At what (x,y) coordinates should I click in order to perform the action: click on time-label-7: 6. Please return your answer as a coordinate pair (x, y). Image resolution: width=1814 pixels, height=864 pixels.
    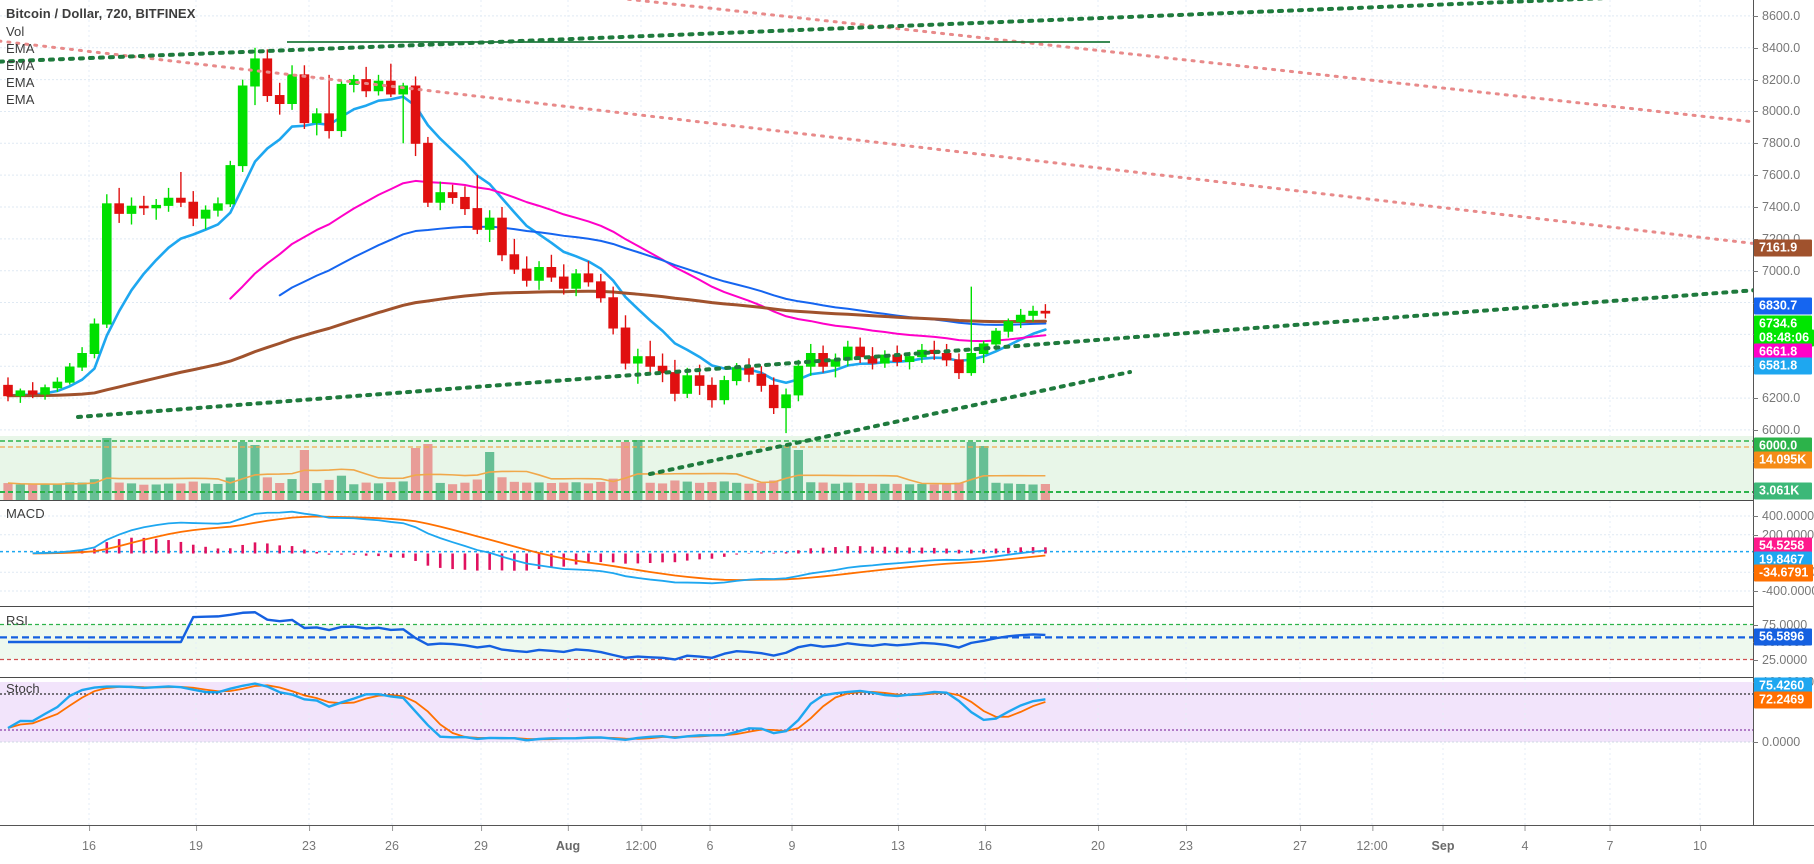
    Looking at the image, I should click on (710, 839).